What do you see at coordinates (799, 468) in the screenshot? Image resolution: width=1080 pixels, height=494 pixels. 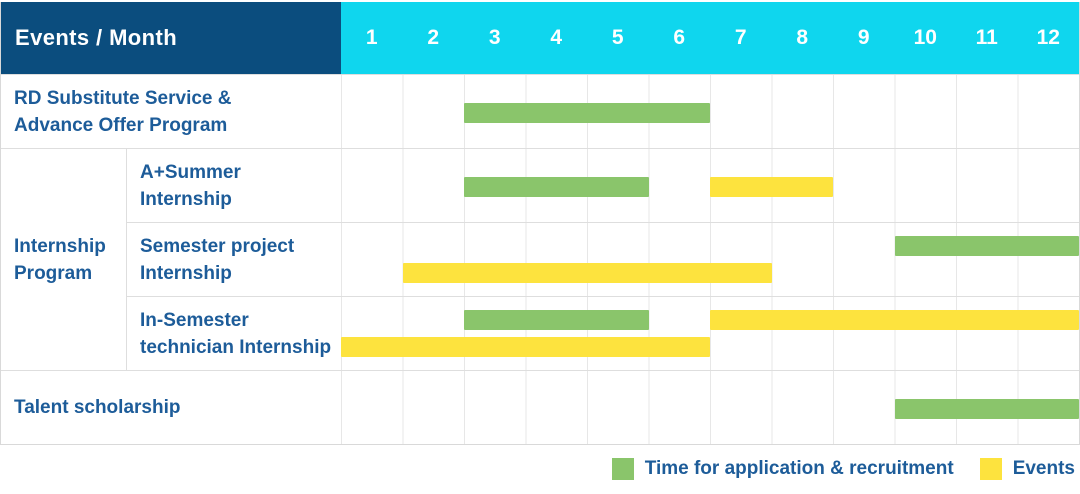 I see `legend-label-recruitment: Time for application & recruitment` at bounding box center [799, 468].